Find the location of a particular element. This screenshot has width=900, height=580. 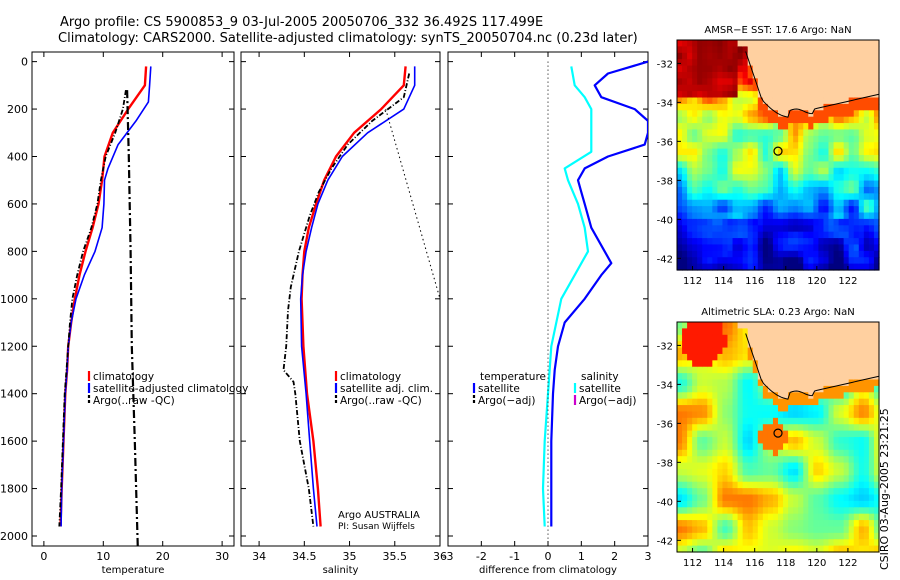

x-tick-label: 10 is located at coordinates (103, 556).